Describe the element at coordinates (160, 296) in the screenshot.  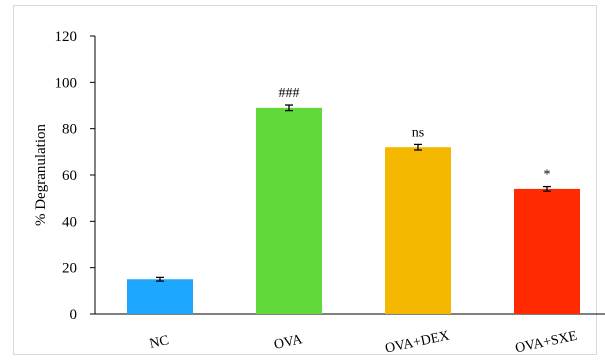
I see `bar-nc` at that location.